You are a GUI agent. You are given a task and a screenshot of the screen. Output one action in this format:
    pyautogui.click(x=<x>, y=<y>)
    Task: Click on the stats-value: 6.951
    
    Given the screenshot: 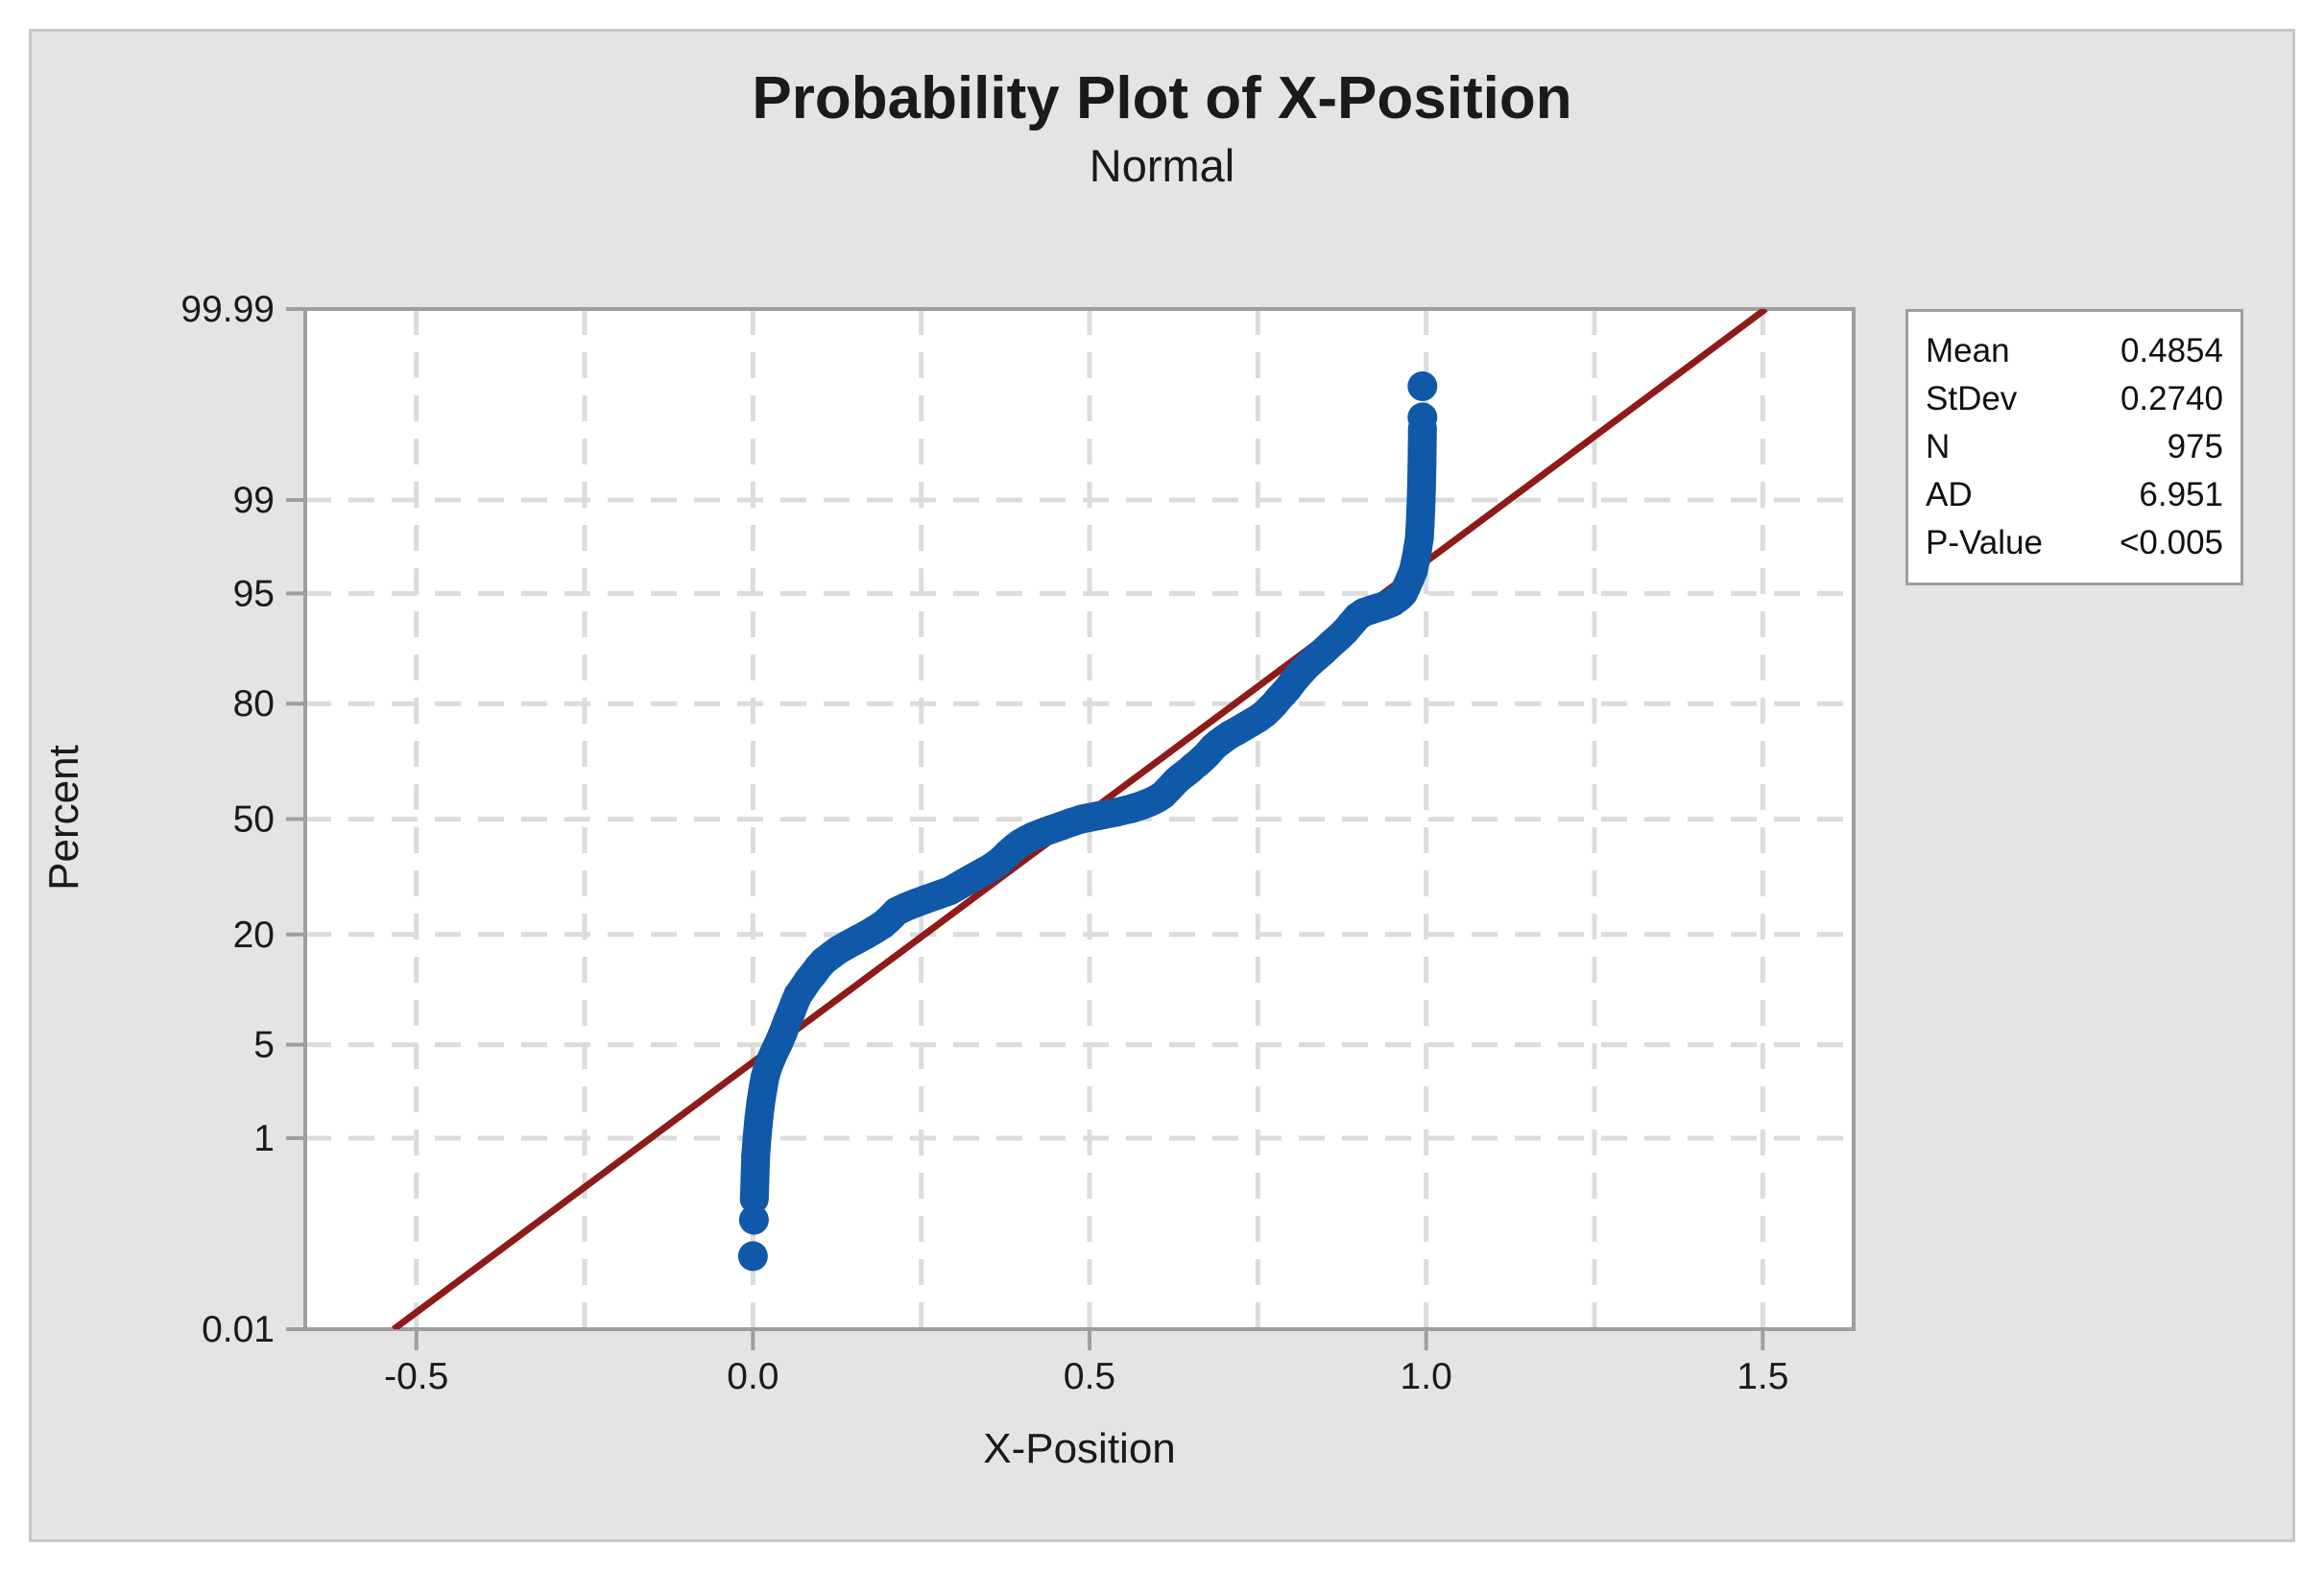 What is the action you would take?
    pyautogui.click(x=2181, y=494)
    